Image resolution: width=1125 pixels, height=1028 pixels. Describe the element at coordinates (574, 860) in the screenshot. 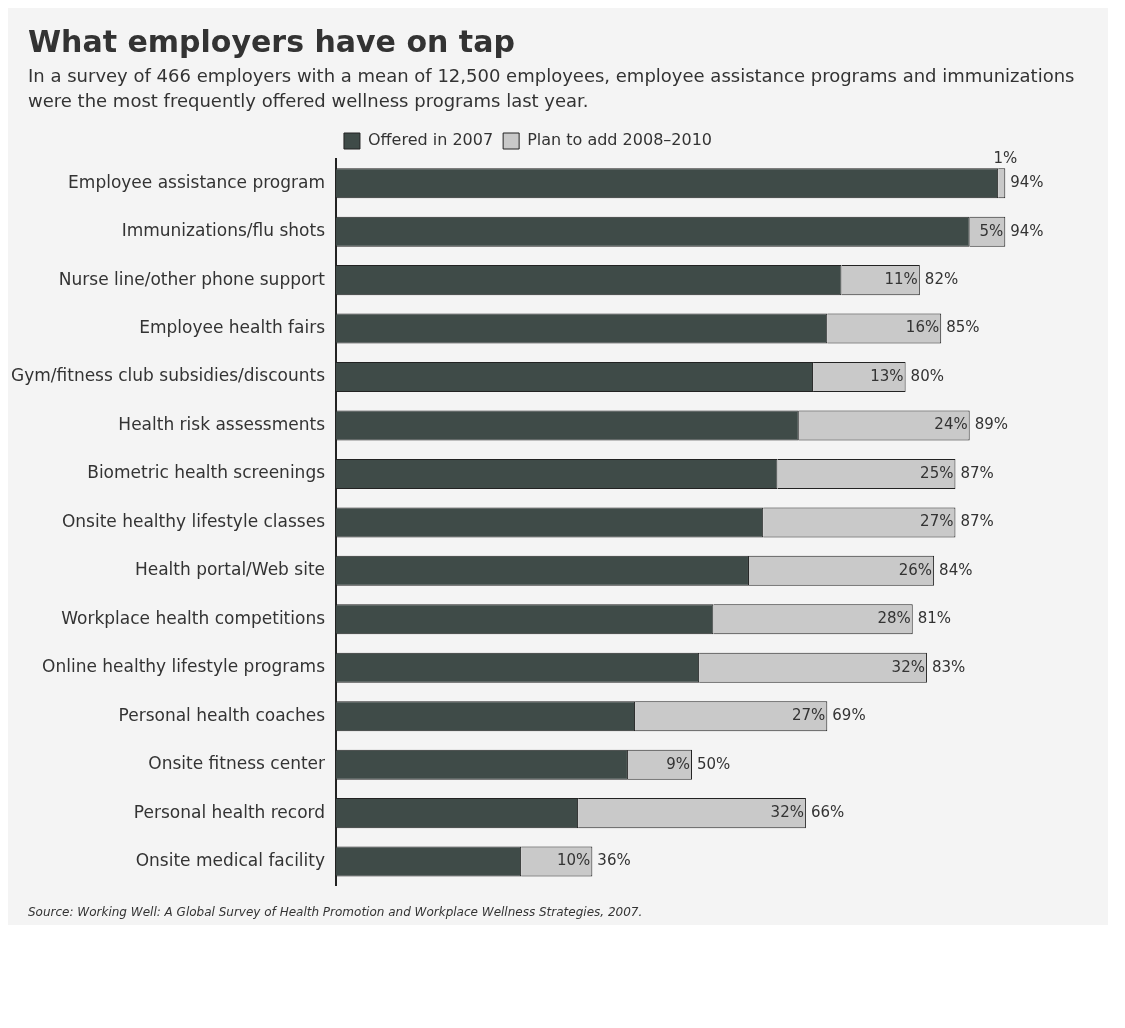

I see `data-label: 10%` at that location.